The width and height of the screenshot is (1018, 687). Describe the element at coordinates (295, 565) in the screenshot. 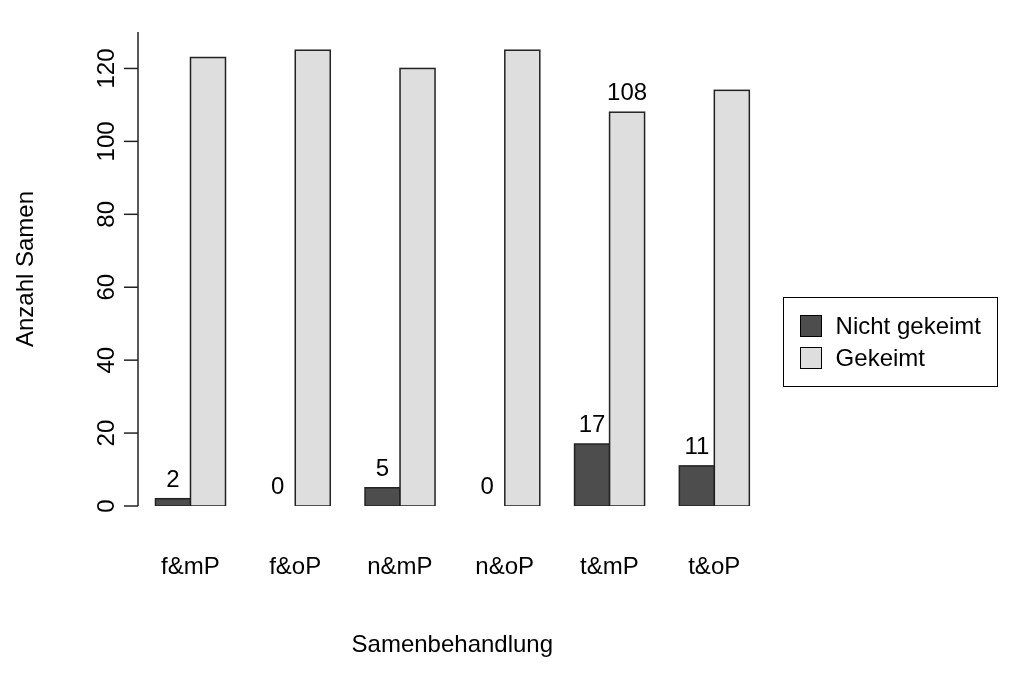

I see `x-tick-label: f&oP` at that location.